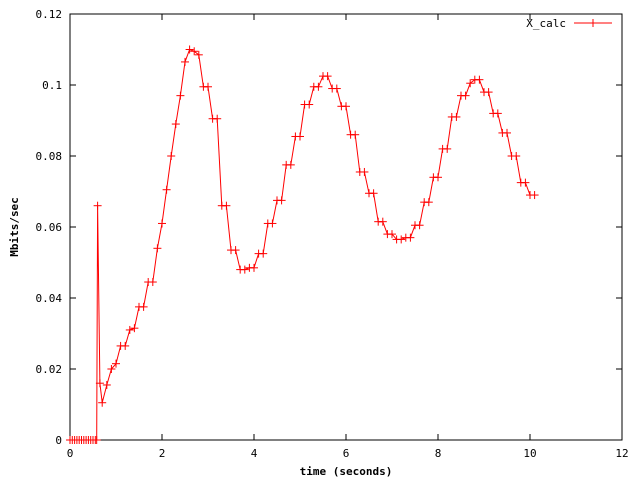  I want to click on x-tick-label: 2, so click(162, 453).